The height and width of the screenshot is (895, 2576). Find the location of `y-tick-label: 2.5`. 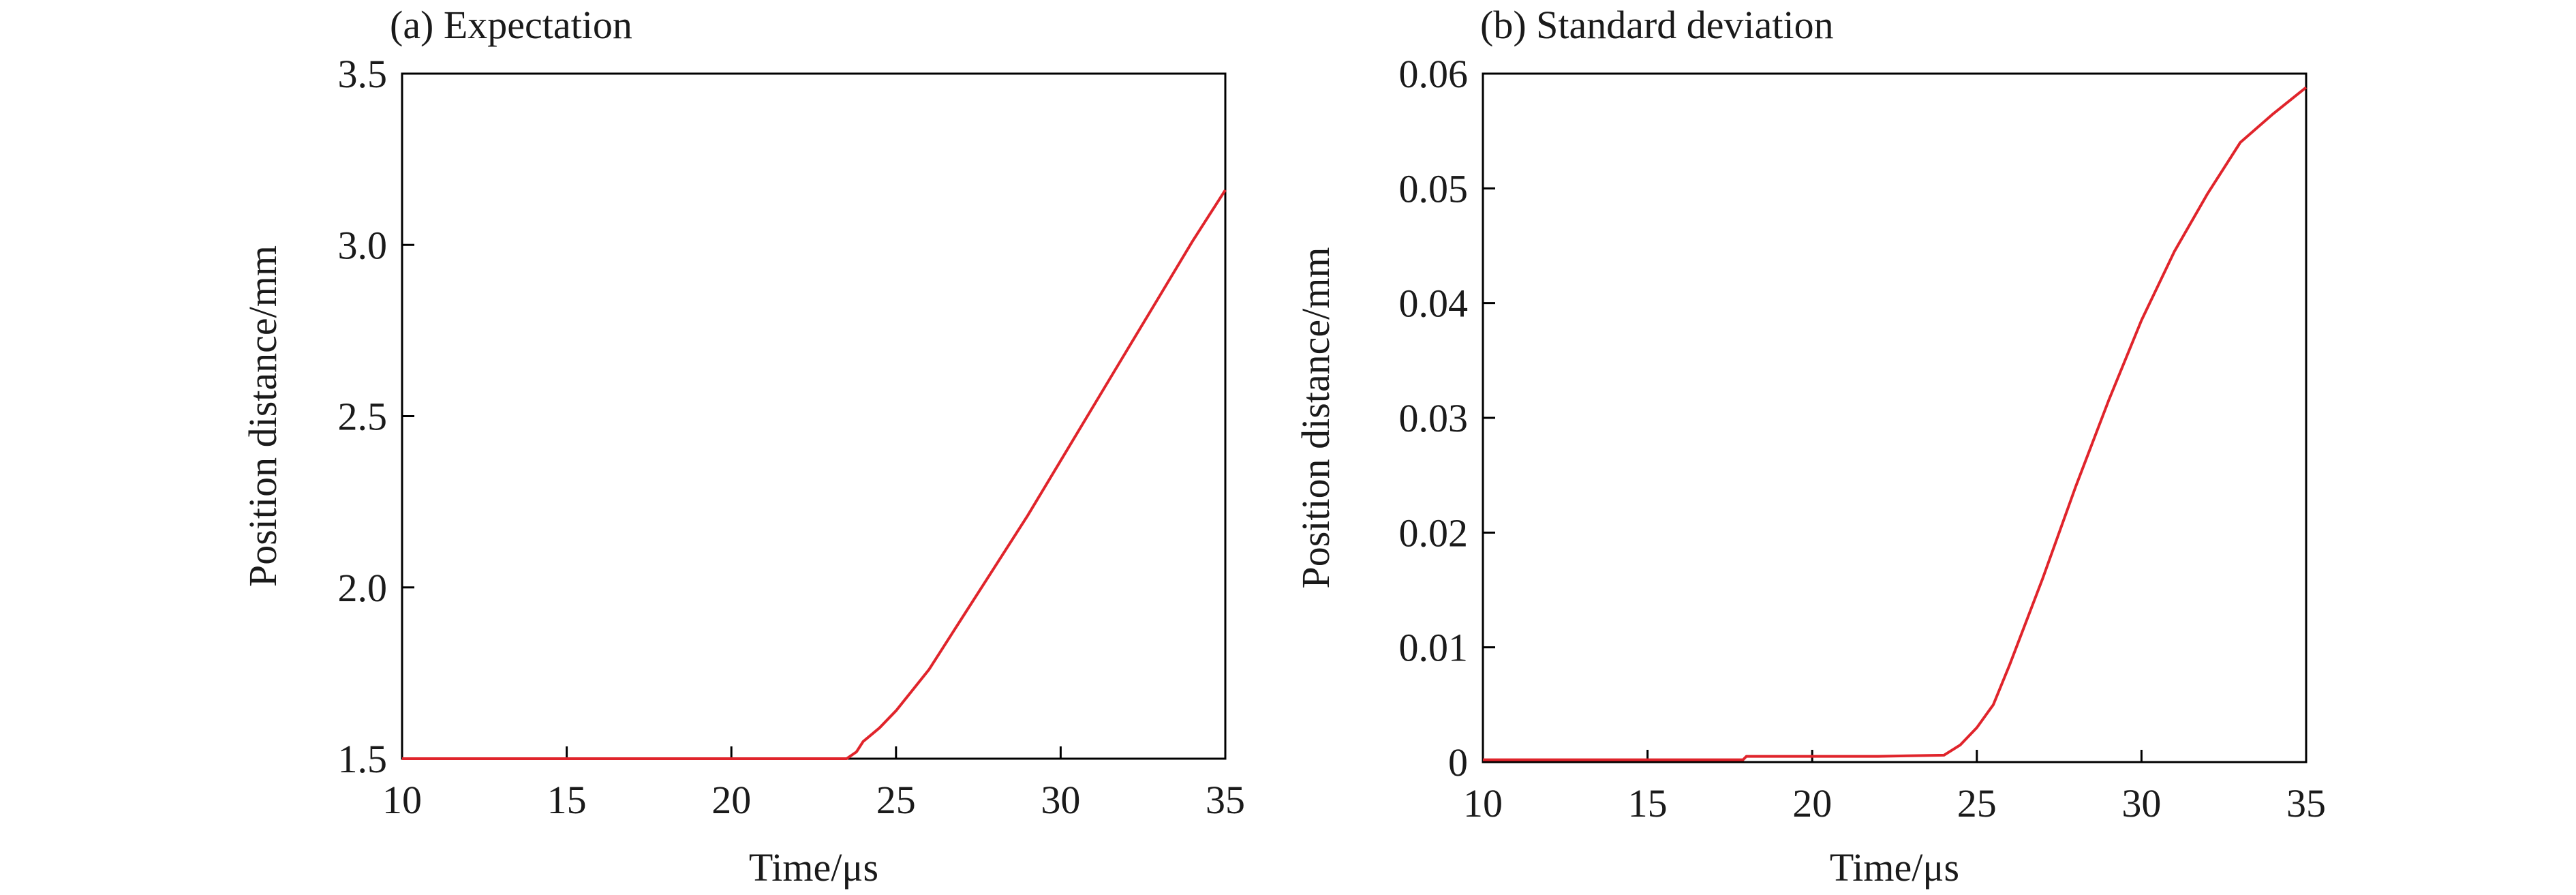

y-tick-label: 2.5 is located at coordinates (363, 417).